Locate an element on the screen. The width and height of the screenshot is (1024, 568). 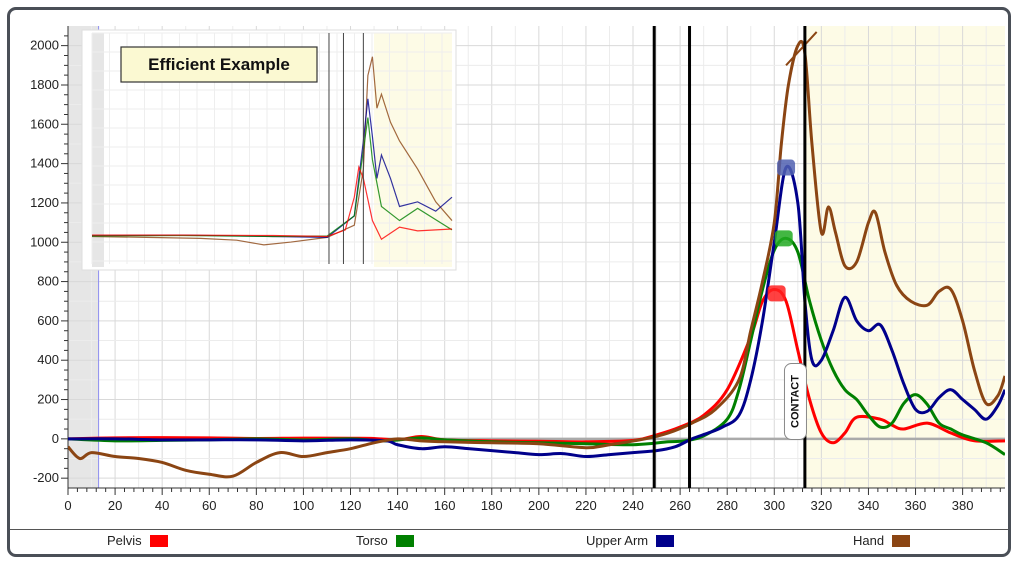
y-tick-label: 1000 is located at coordinates (44, 241).